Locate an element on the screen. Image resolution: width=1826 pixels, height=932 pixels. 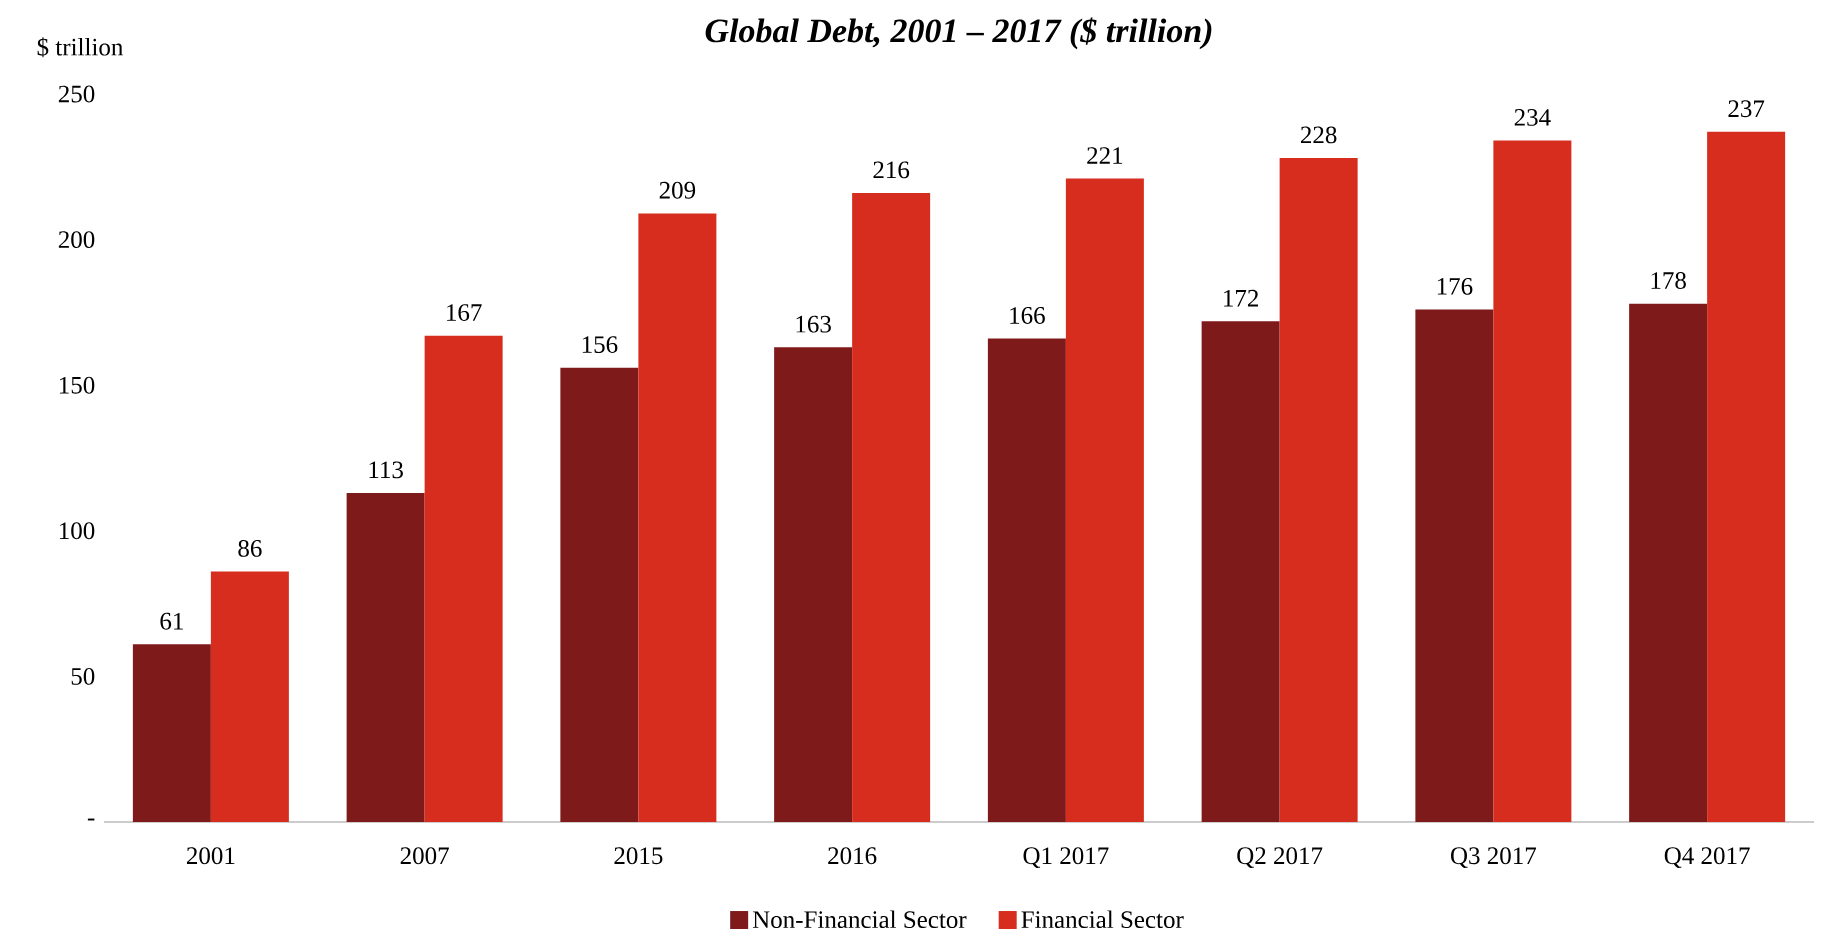
x-tick-label: 2016 is located at coordinates (852, 856).